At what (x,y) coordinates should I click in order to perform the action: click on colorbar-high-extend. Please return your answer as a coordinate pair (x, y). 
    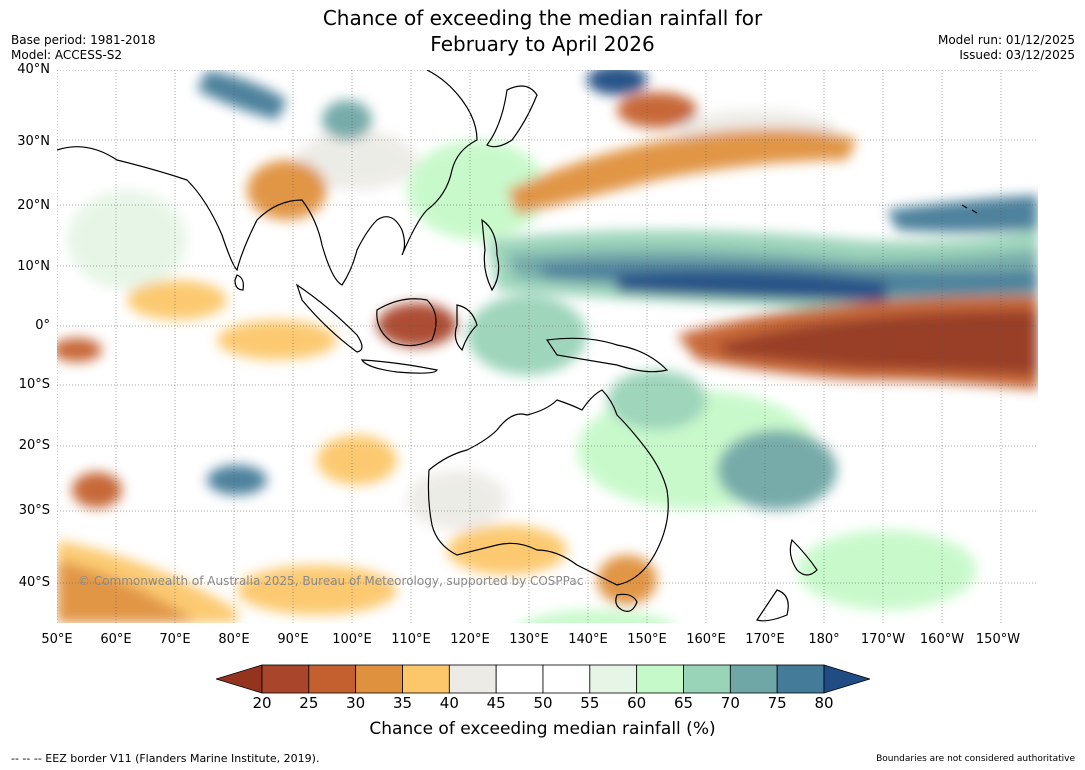
    Looking at the image, I should click on (846, 679).